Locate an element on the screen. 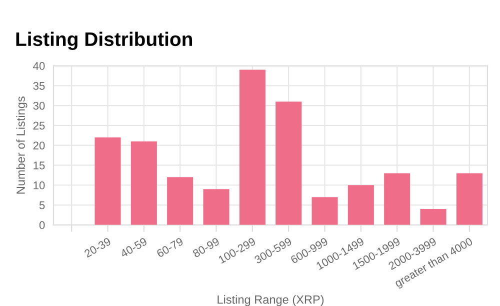 Image resolution: width=500 pixels, height=306 pixels. y-tick-label: 25 is located at coordinates (39, 126).